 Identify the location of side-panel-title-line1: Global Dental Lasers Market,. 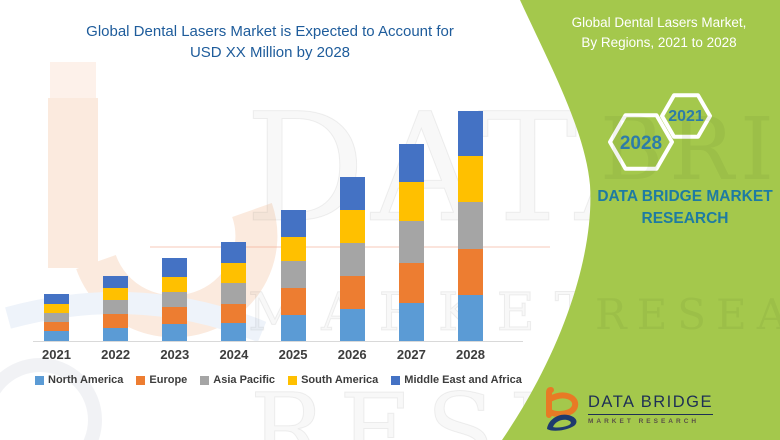
(659, 22).